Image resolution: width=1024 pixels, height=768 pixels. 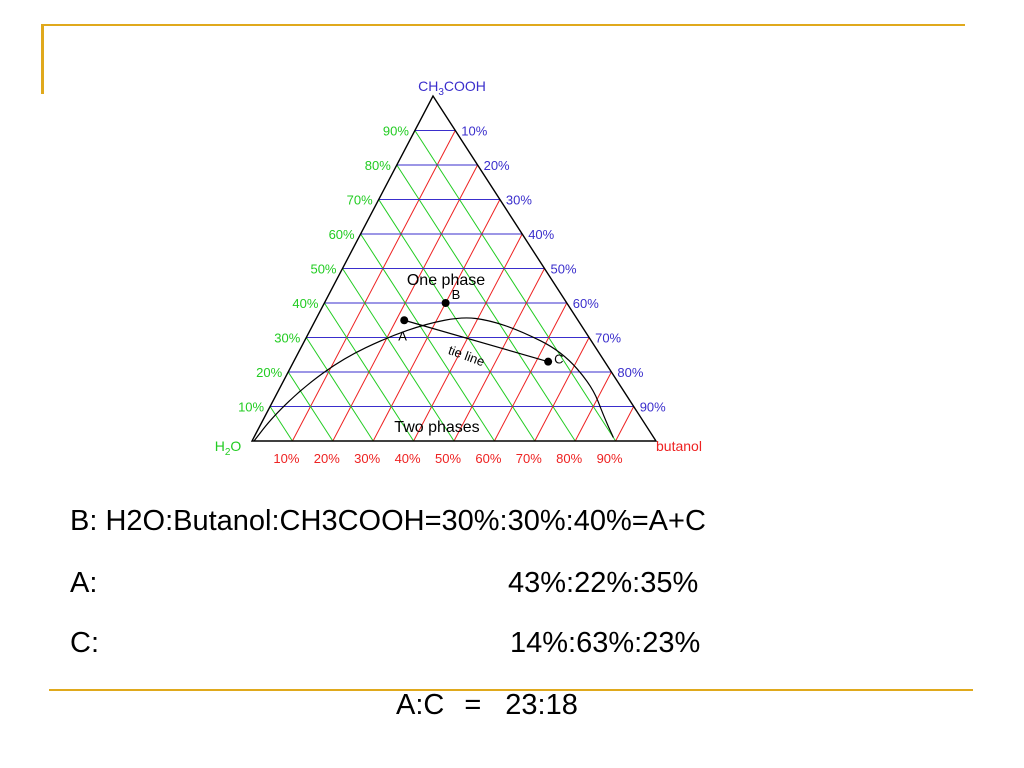 What do you see at coordinates (488, 458) in the screenshot?
I see `bottom-tick-label: 60%` at bounding box center [488, 458].